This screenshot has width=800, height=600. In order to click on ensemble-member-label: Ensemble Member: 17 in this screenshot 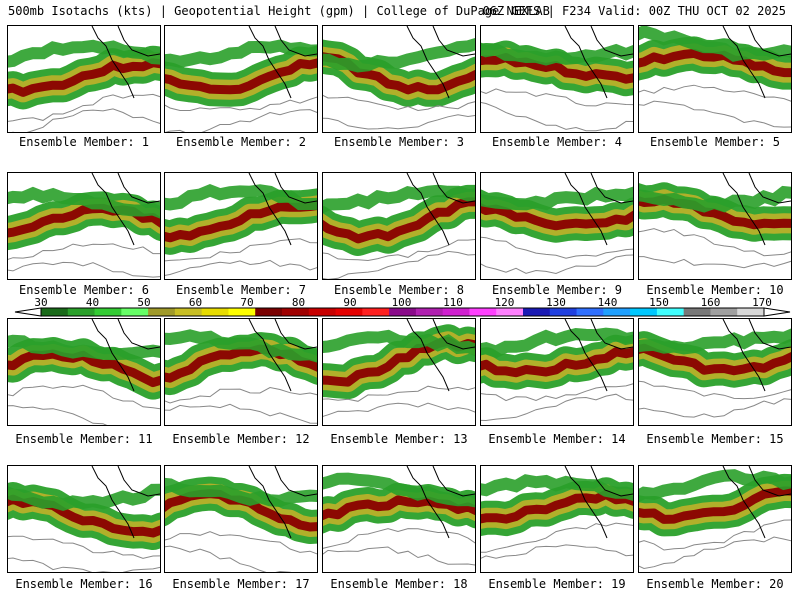, I will do `click(241, 584)`.